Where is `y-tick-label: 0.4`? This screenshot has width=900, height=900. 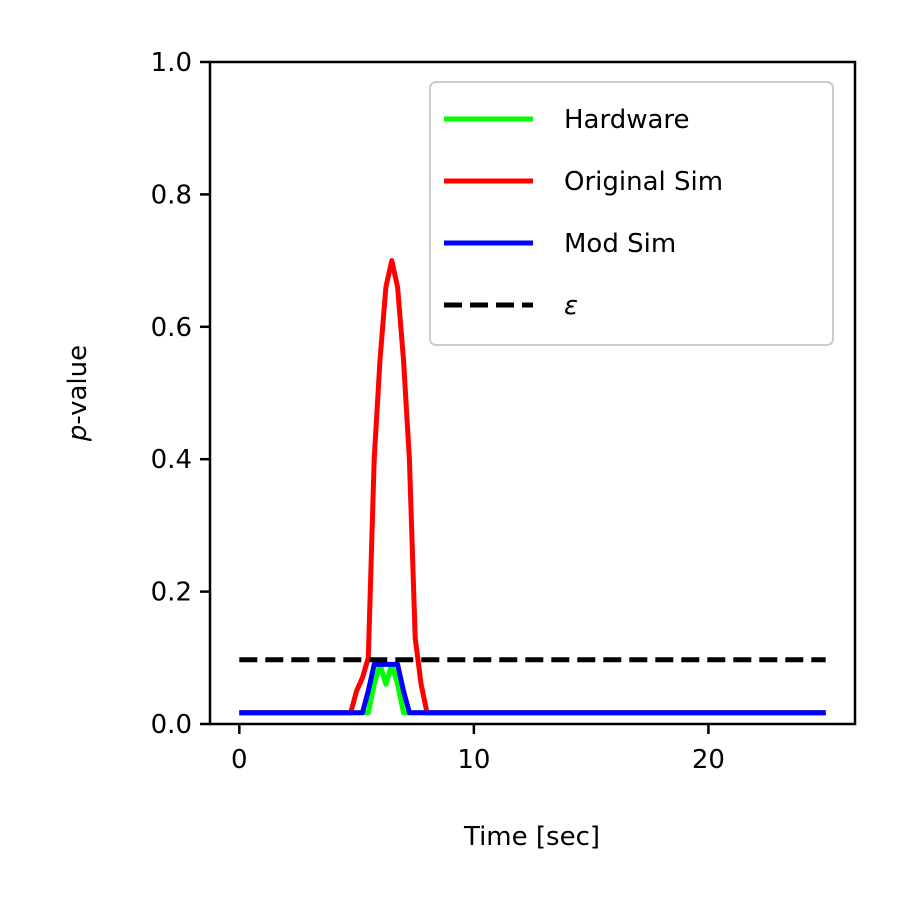 y-tick-label: 0.4 is located at coordinates (171, 460).